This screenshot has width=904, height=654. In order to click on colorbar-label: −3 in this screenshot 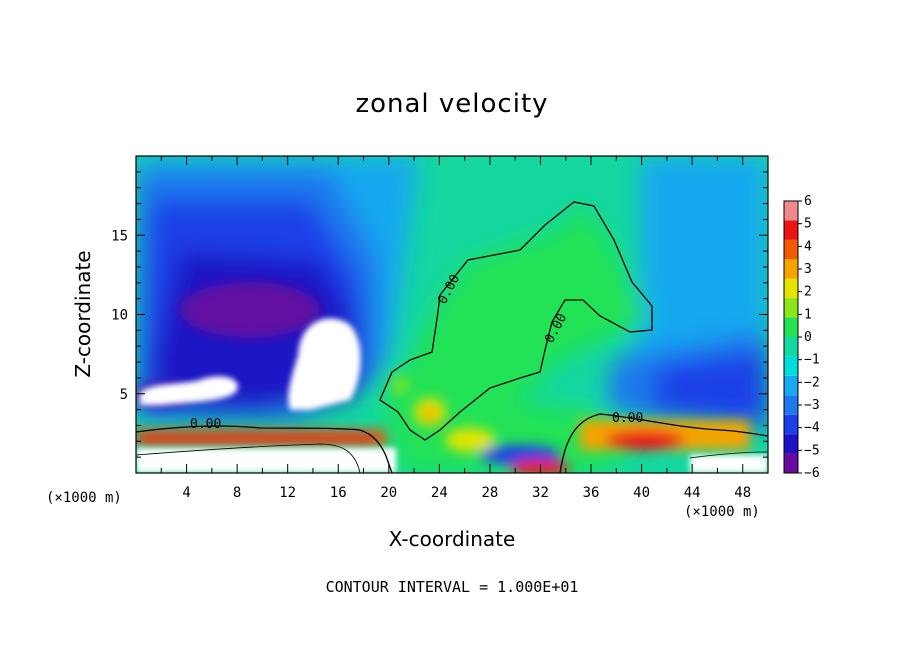, I will do `click(812, 405)`.